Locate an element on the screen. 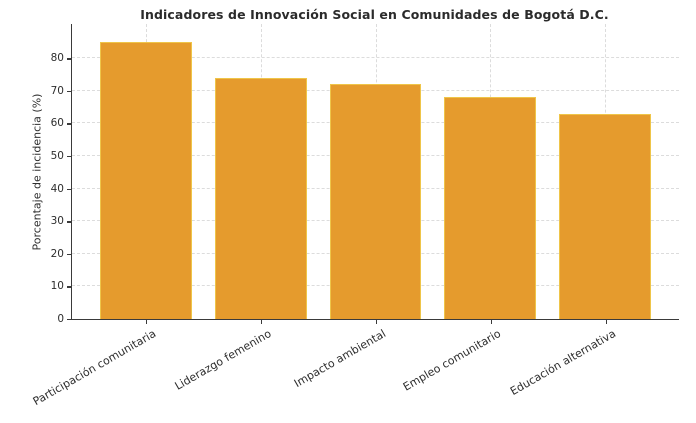 The height and width of the screenshot is (423, 696). y-tick-label: 40 is located at coordinates (57, 188).